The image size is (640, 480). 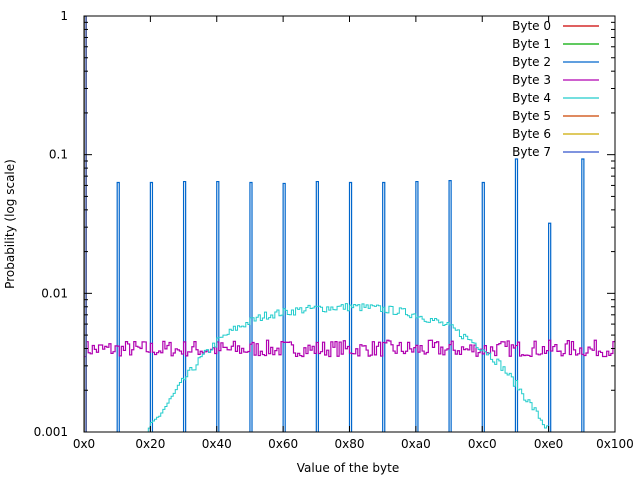 What do you see at coordinates (348, 468) in the screenshot?
I see `x-axis-label: Value of the byte` at bounding box center [348, 468].